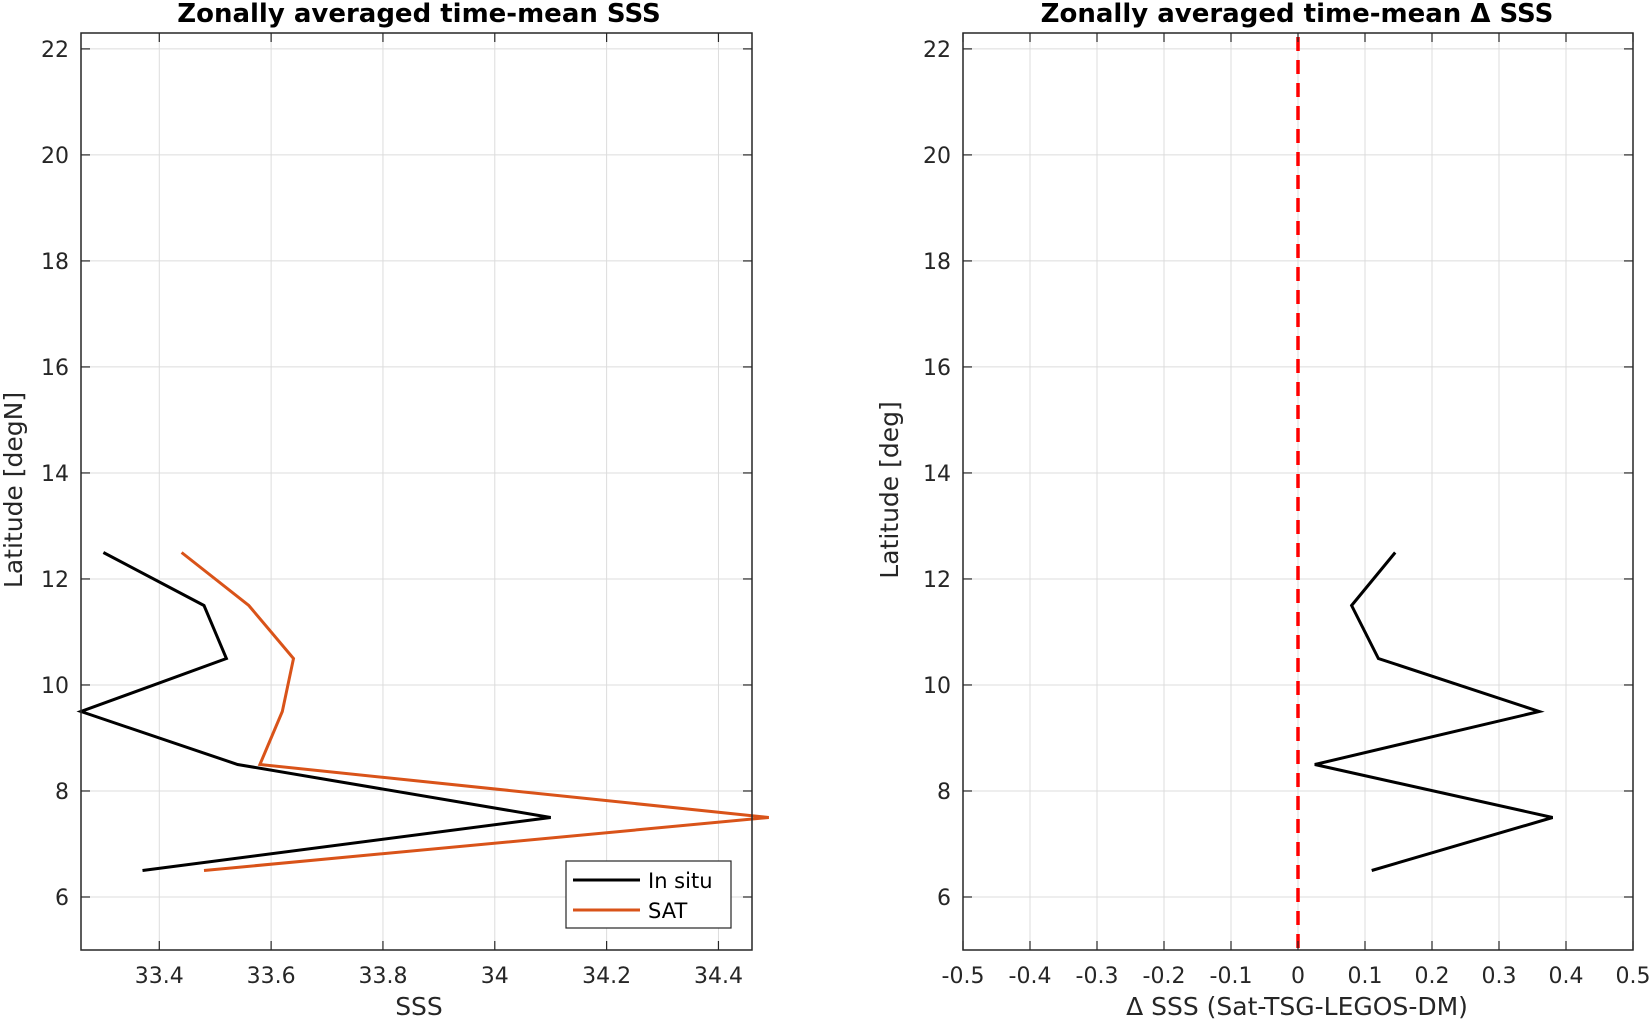 The width and height of the screenshot is (1651, 1026). Describe the element at coordinates (1365, 976) in the screenshot. I see `x-tick-label: 0.1` at that location.